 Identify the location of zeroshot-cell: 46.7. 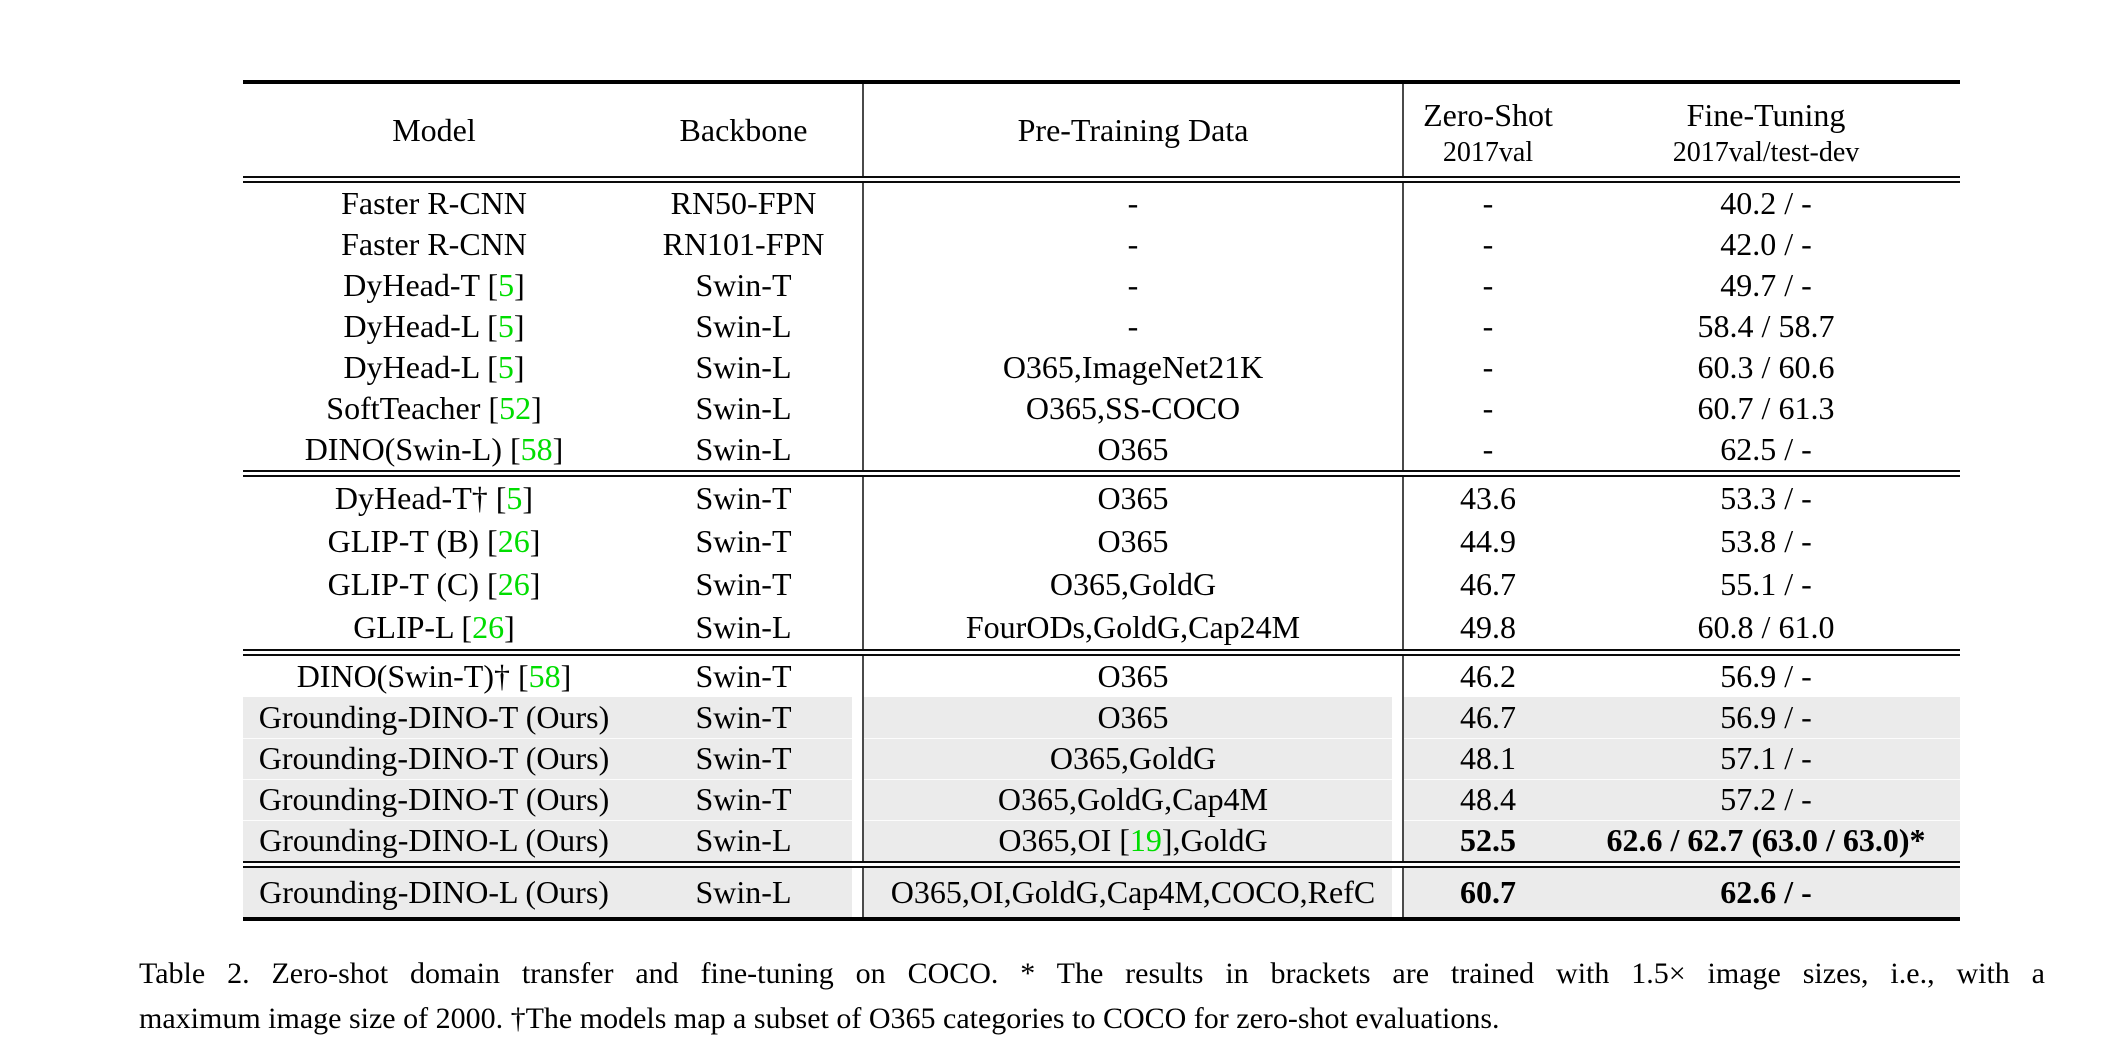
(1487, 584).